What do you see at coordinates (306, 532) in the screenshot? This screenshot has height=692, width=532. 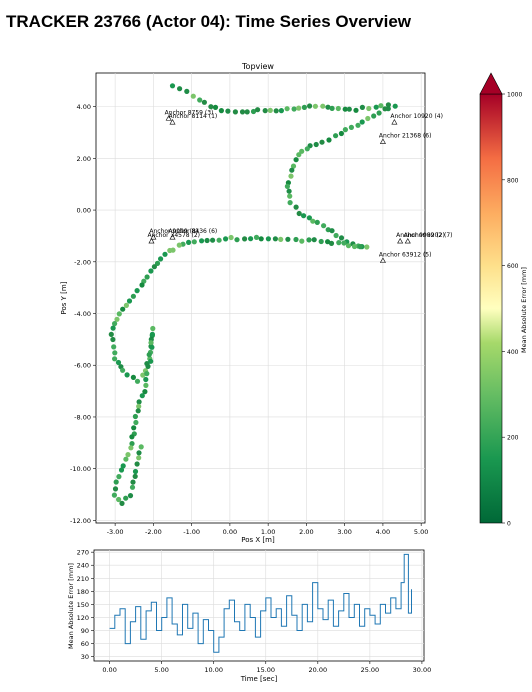 I see `topview-x-tick-label: 2.00` at bounding box center [306, 532].